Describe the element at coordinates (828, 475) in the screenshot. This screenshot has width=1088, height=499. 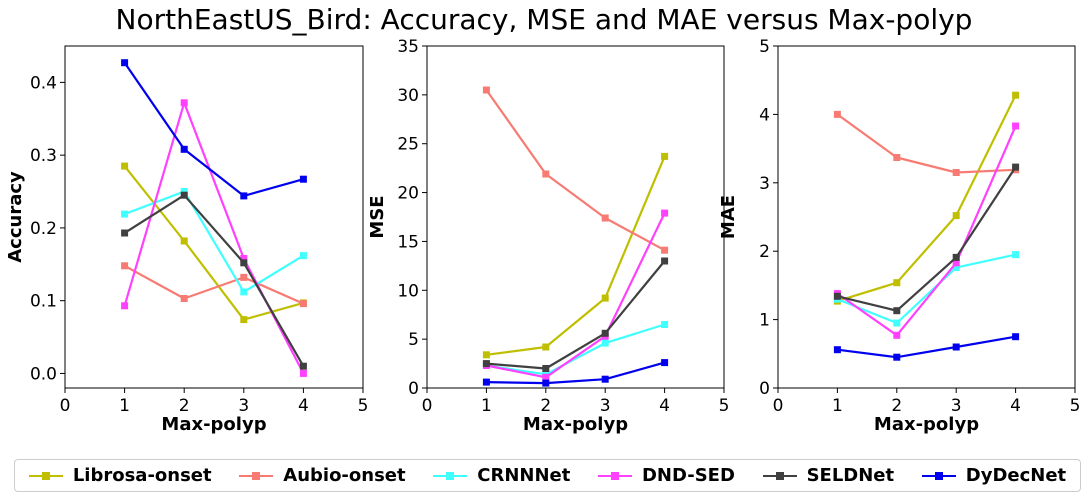
I see `legend-item: SELDNet` at that location.